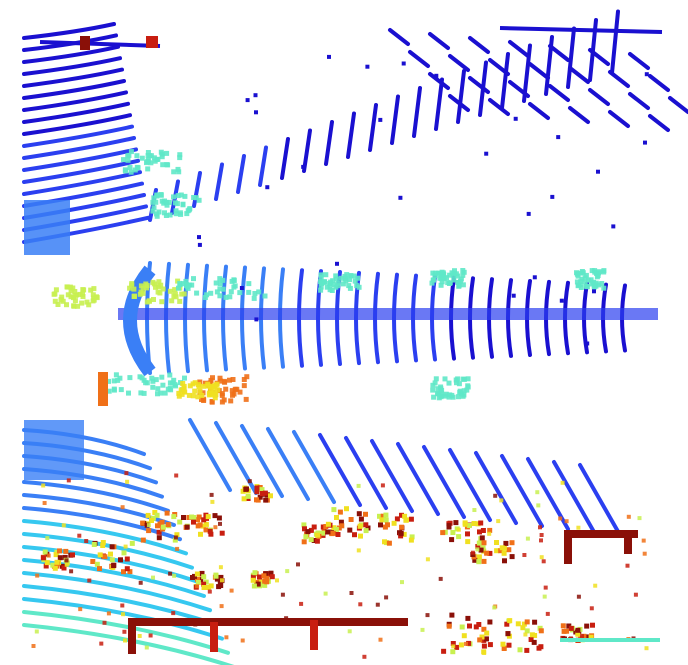  I want to click on bench-structure-leg, so click(568, 547).